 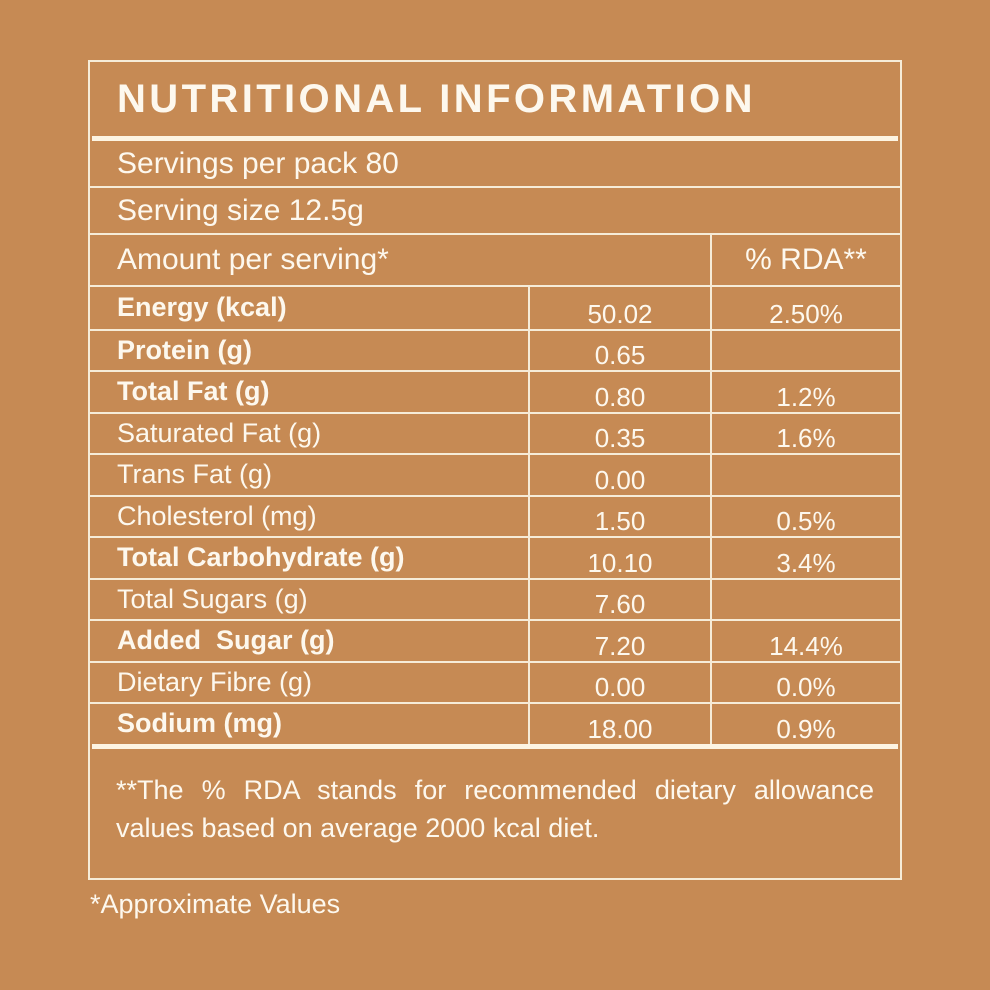 I want to click on nutrient-rda-cell: 0.5%, so click(x=805, y=516).